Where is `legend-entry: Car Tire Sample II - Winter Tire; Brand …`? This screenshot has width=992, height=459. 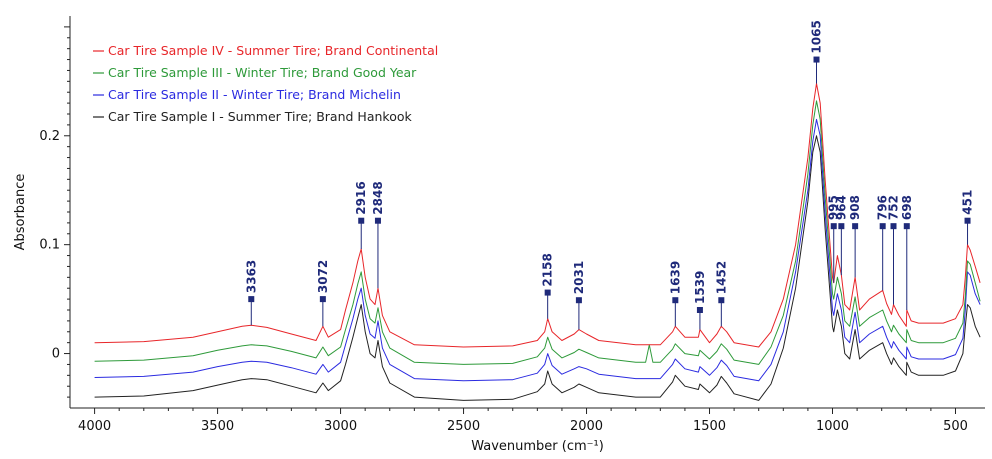
legend-entry: Car Tire Sample II - Winter Tire; Brand … is located at coordinates (254, 94).